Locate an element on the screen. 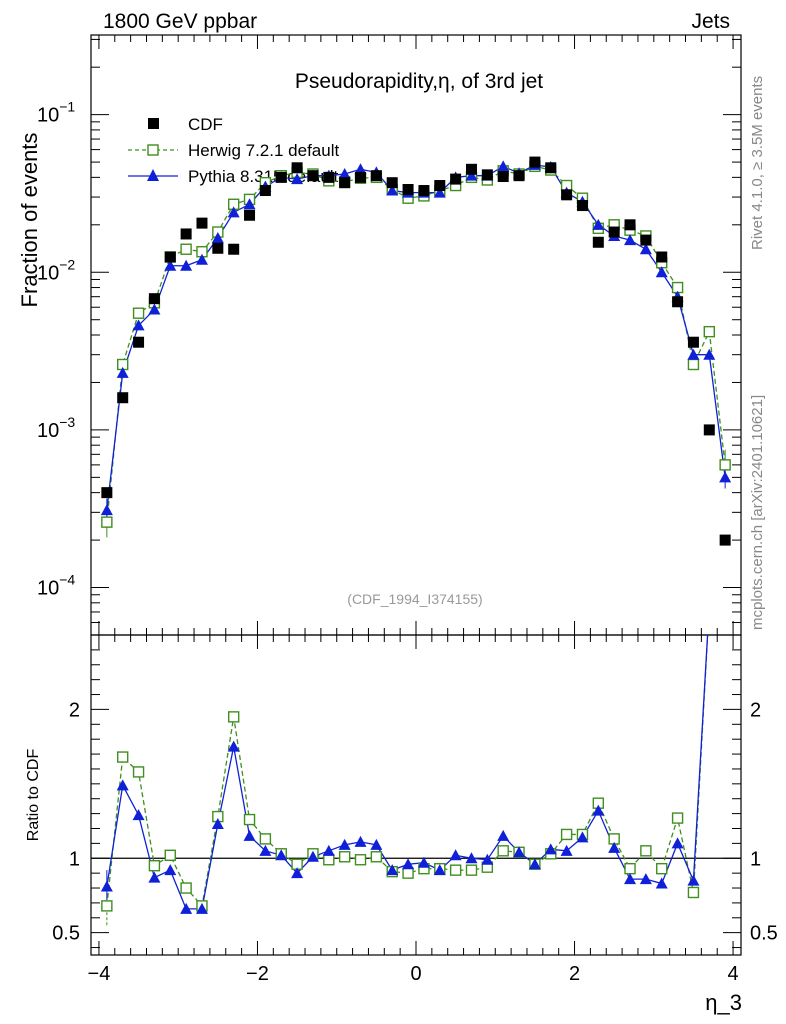 The height and width of the screenshot is (1024, 786). legend-pythia-marker is located at coordinates (153, 175).